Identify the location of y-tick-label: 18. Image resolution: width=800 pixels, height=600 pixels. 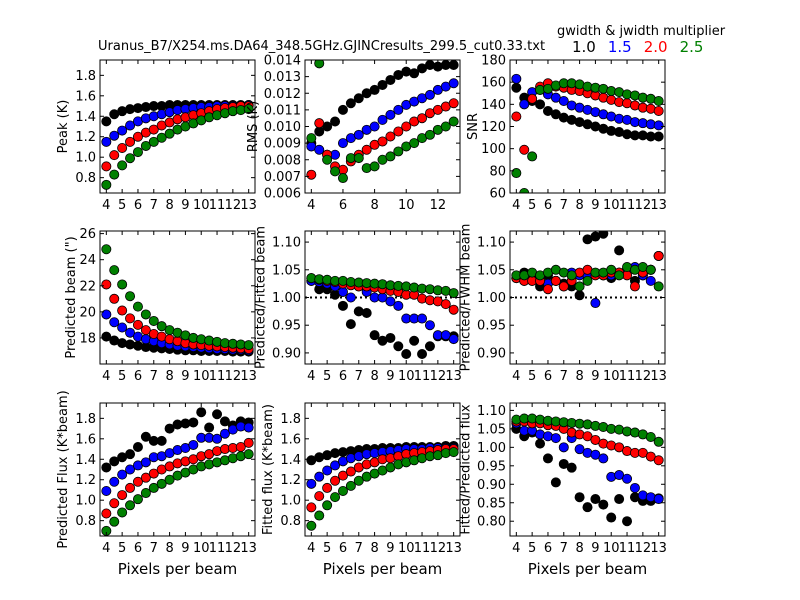
(87, 338).